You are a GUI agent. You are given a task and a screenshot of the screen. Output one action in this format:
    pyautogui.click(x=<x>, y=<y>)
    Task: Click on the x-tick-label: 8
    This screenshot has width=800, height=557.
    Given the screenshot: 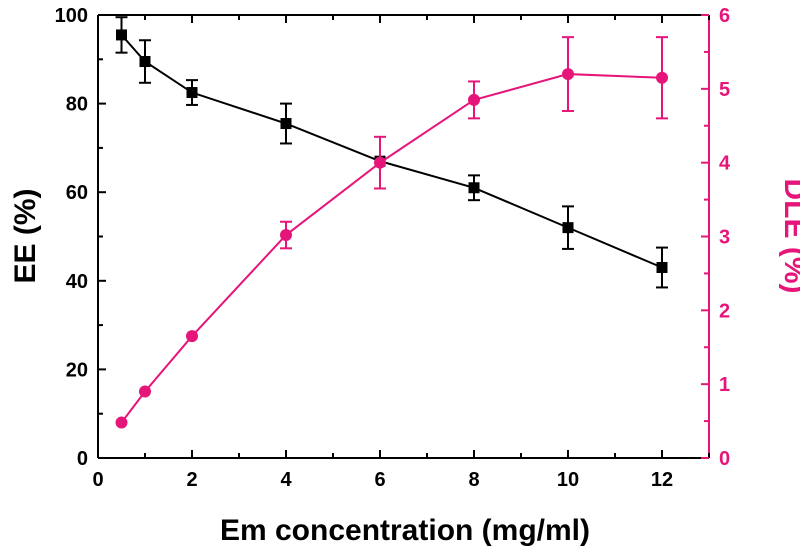 What is the action you would take?
    pyautogui.click(x=473, y=480)
    